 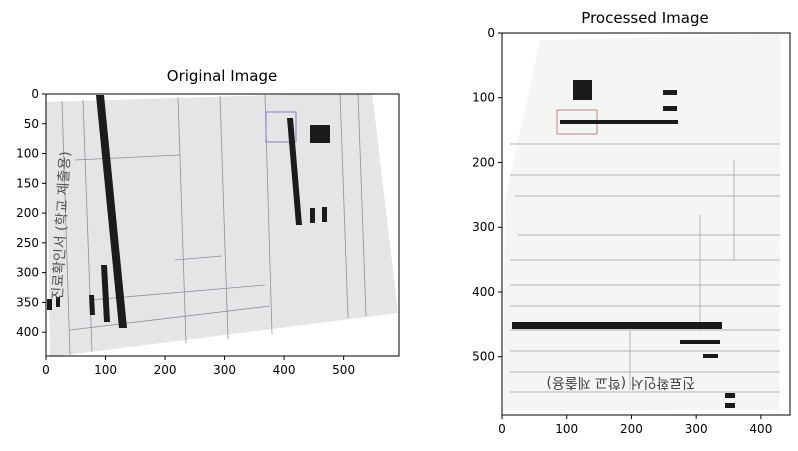 I want to click on original-image-title: Original Image, so click(x=222, y=76).